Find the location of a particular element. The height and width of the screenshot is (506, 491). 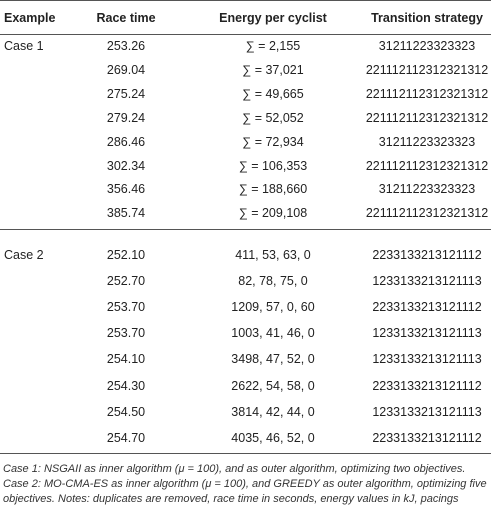

table-cell: 3498, 47, 52, 0 is located at coordinates (273, 359).